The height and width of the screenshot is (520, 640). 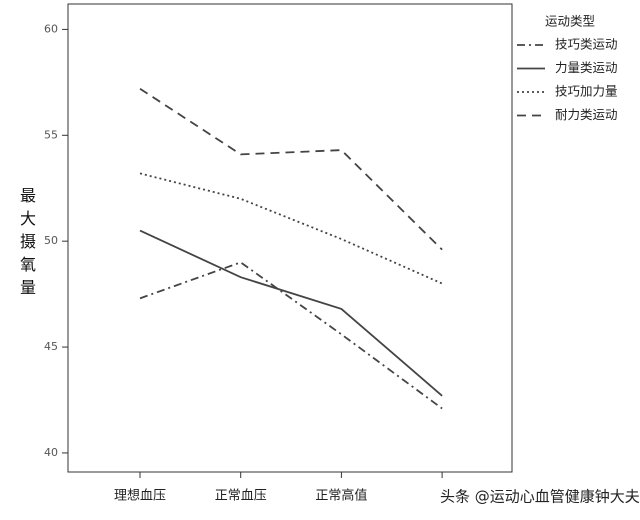 What do you see at coordinates (586, 67) in the screenshot?
I see `legend-label: 力量类运动` at bounding box center [586, 67].